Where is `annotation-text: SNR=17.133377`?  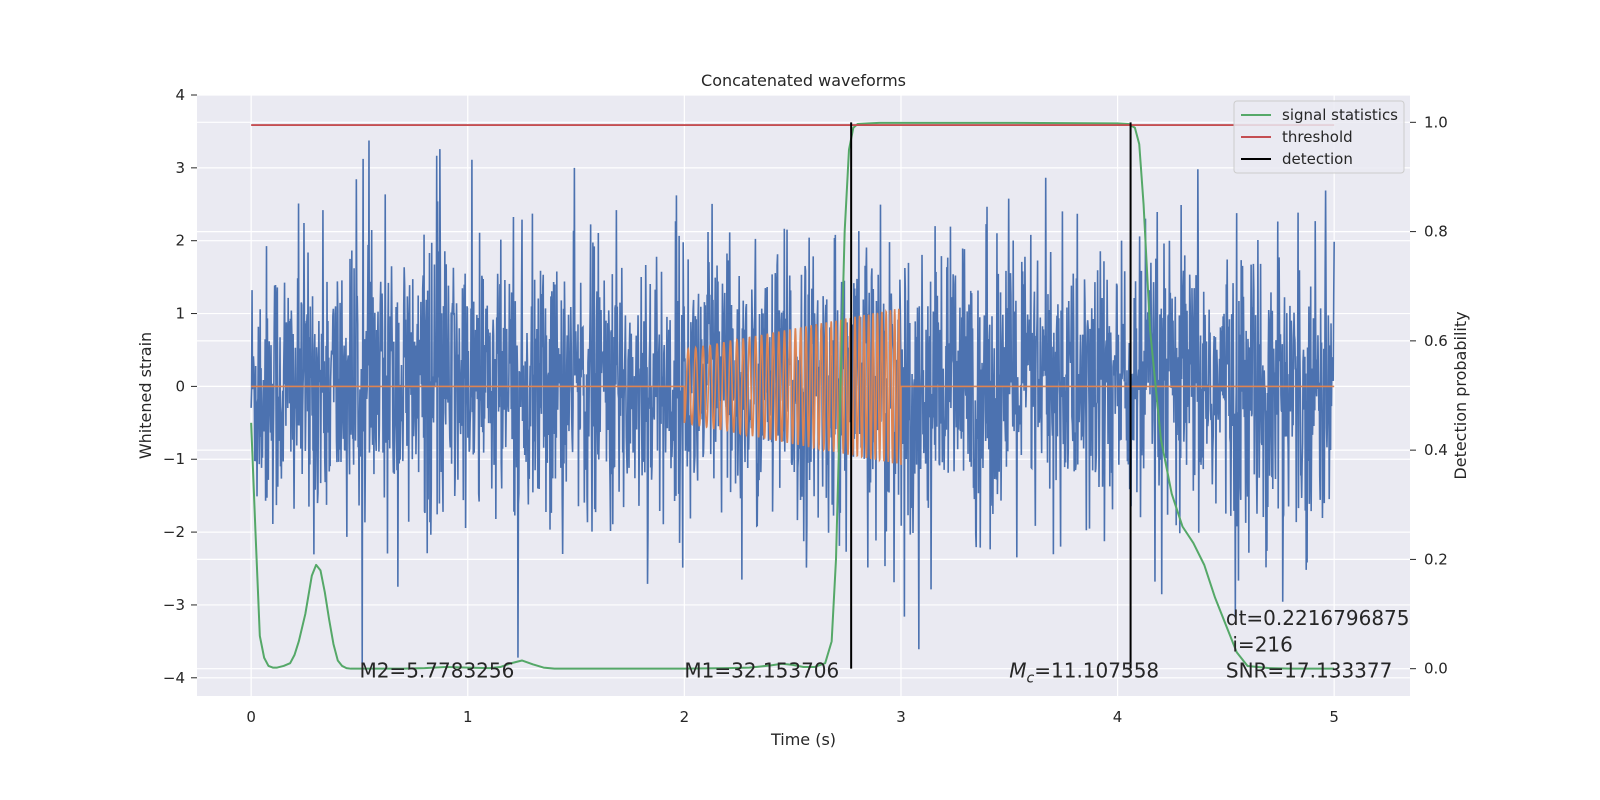
annotation-text: SNR=17.133377 is located at coordinates (1309, 671).